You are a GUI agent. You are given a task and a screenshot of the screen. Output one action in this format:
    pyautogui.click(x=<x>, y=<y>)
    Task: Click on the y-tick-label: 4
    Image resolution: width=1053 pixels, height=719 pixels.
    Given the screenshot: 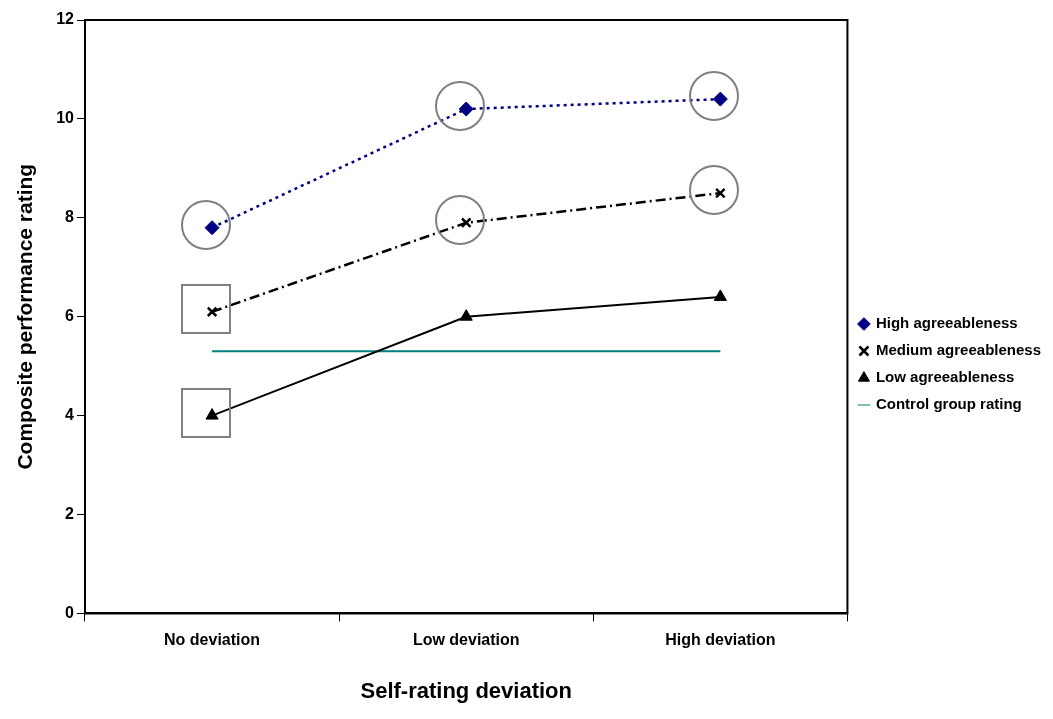 What is the action you would take?
    pyautogui.click(x=70, y=415)
    